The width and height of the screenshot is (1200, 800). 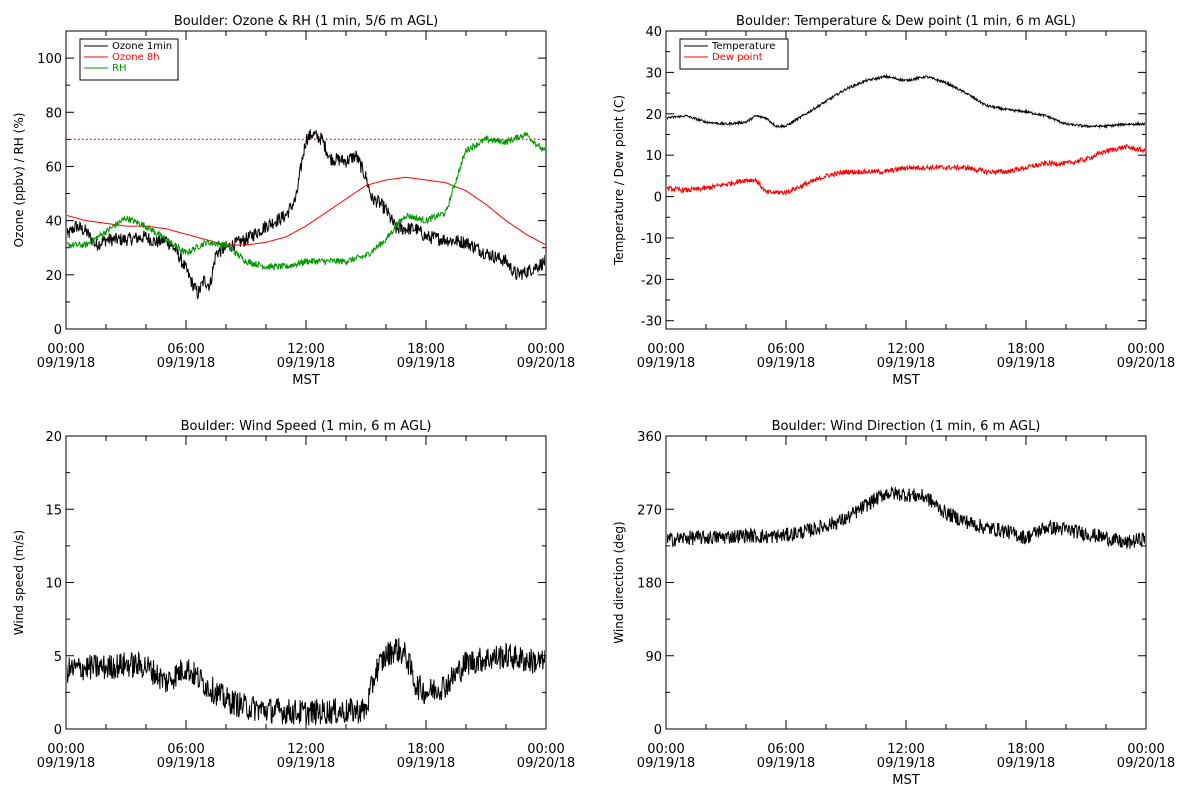 I want to click on y-tick-label: 30, so click(x=653, y=73).